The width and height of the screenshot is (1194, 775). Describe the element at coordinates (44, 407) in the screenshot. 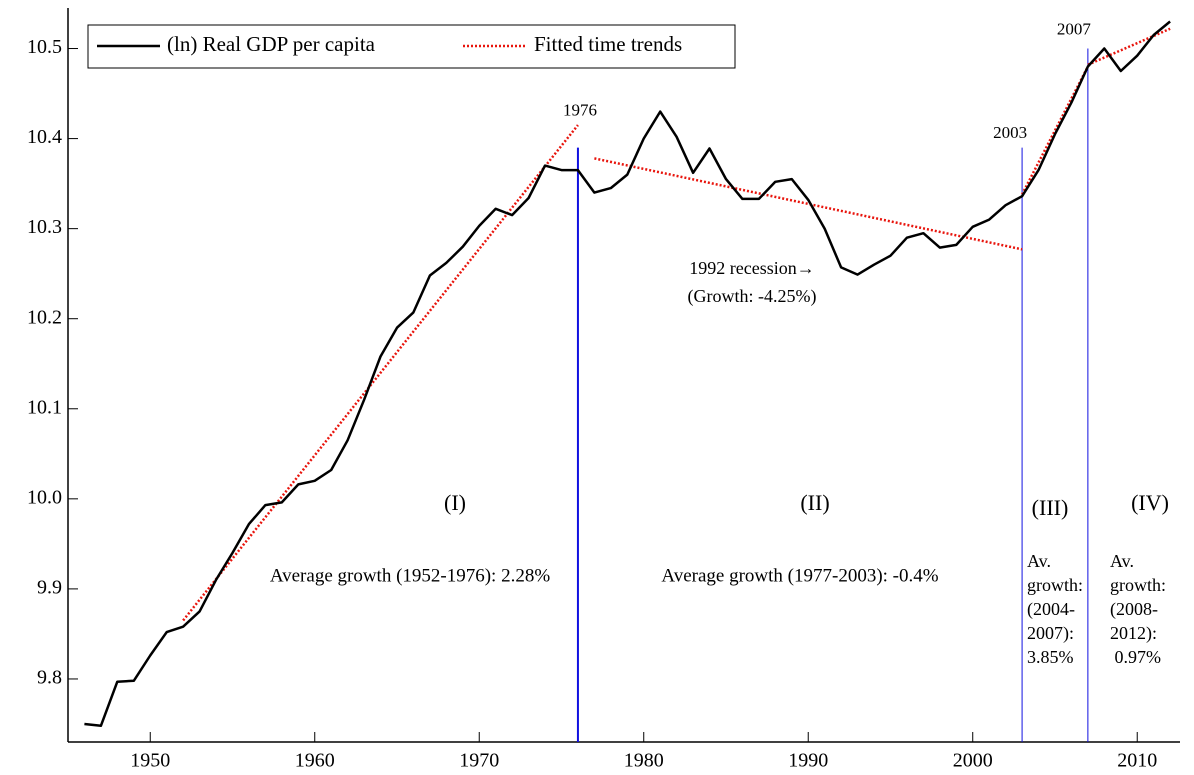

I see `y-tick-label: 10.1` at that location.